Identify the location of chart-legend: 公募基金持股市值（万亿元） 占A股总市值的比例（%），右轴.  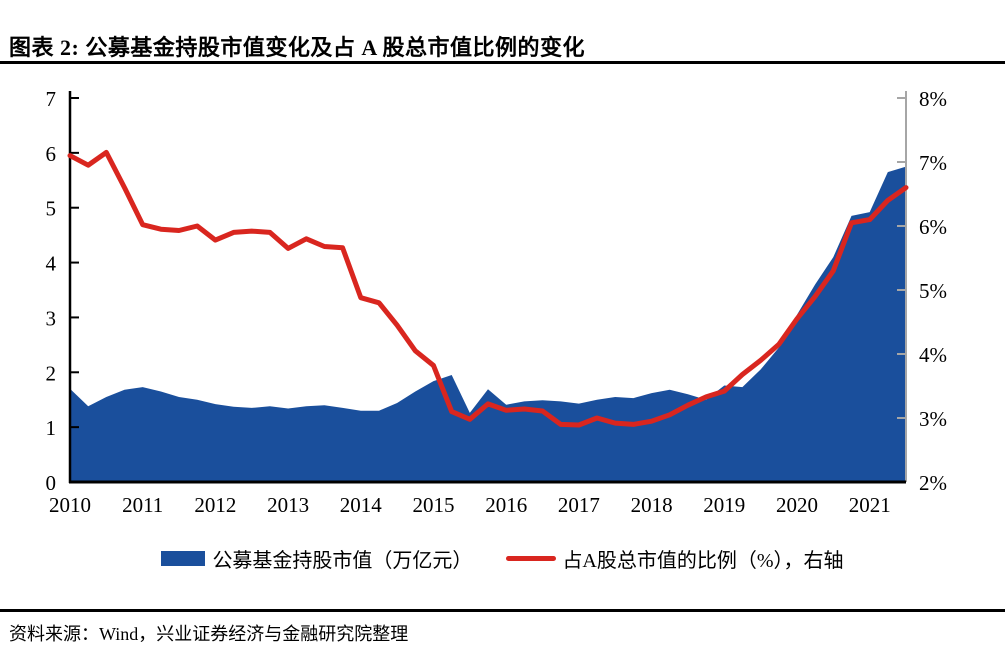
(502, 558).